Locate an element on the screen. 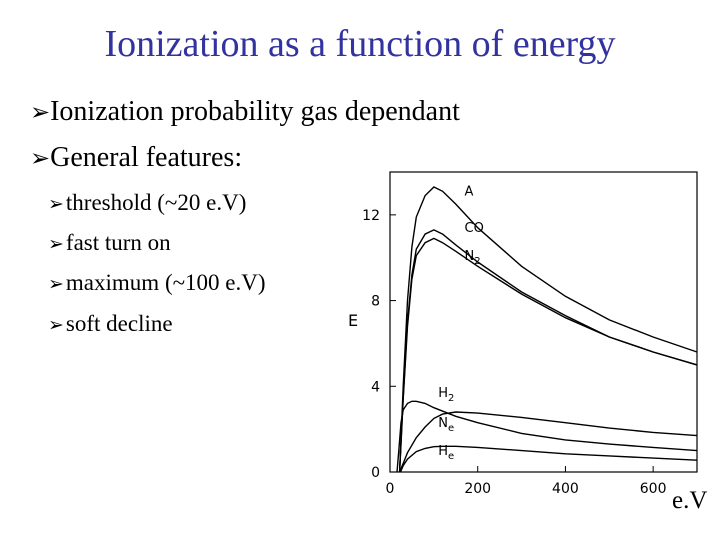 This screenshot has height=540, width=720. sub-bullet-item: ➢maximum (~100 e.V) is located at coordinates (157, 283).